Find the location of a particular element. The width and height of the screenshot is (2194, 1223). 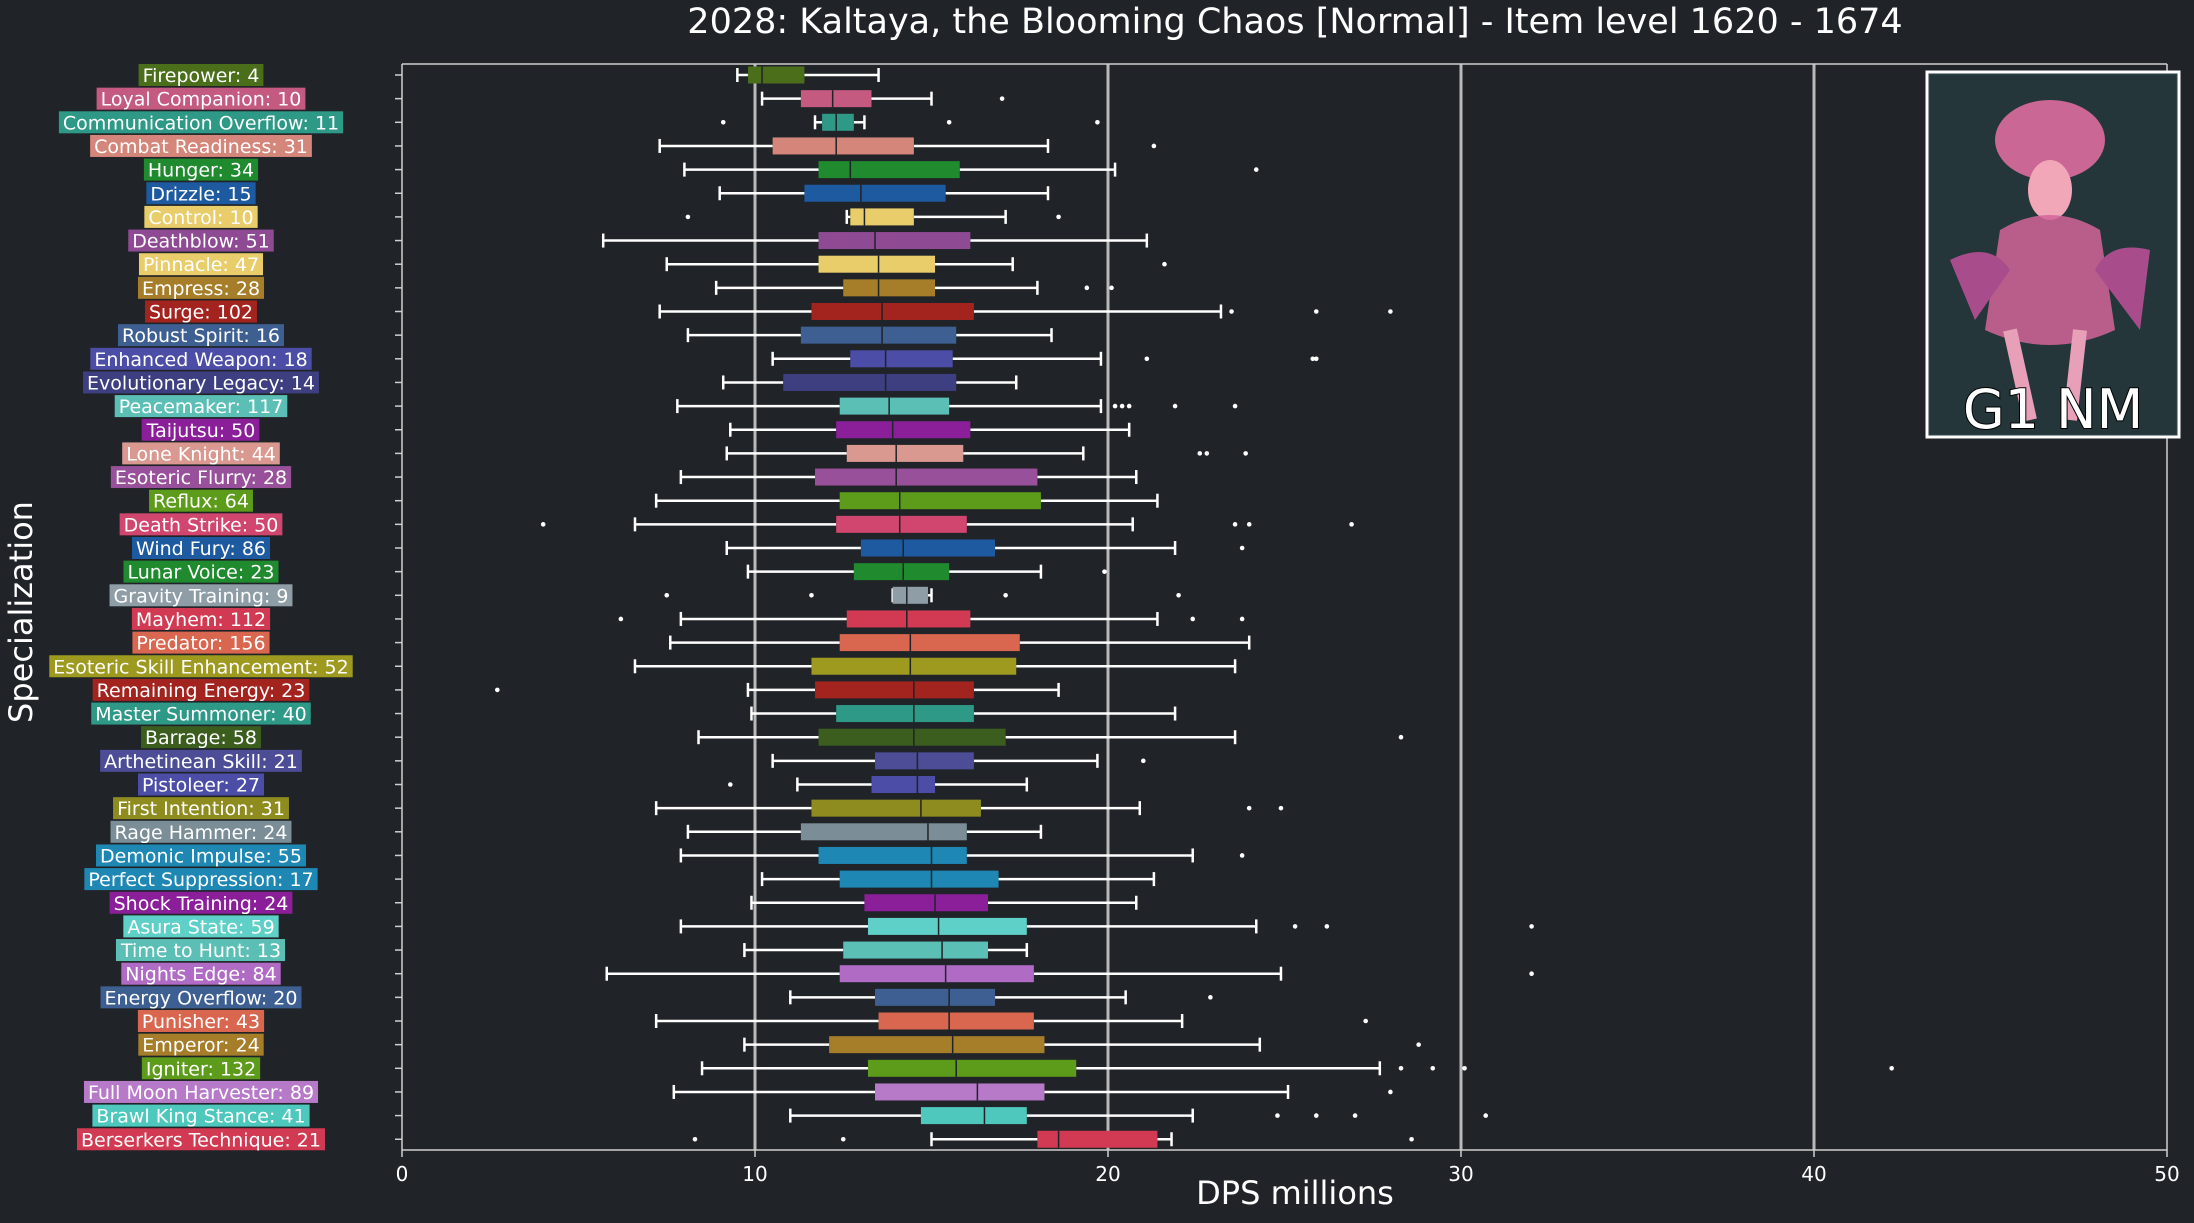

box-group: Esoteric Flurry: 28 is located at coordinates (624, 477).